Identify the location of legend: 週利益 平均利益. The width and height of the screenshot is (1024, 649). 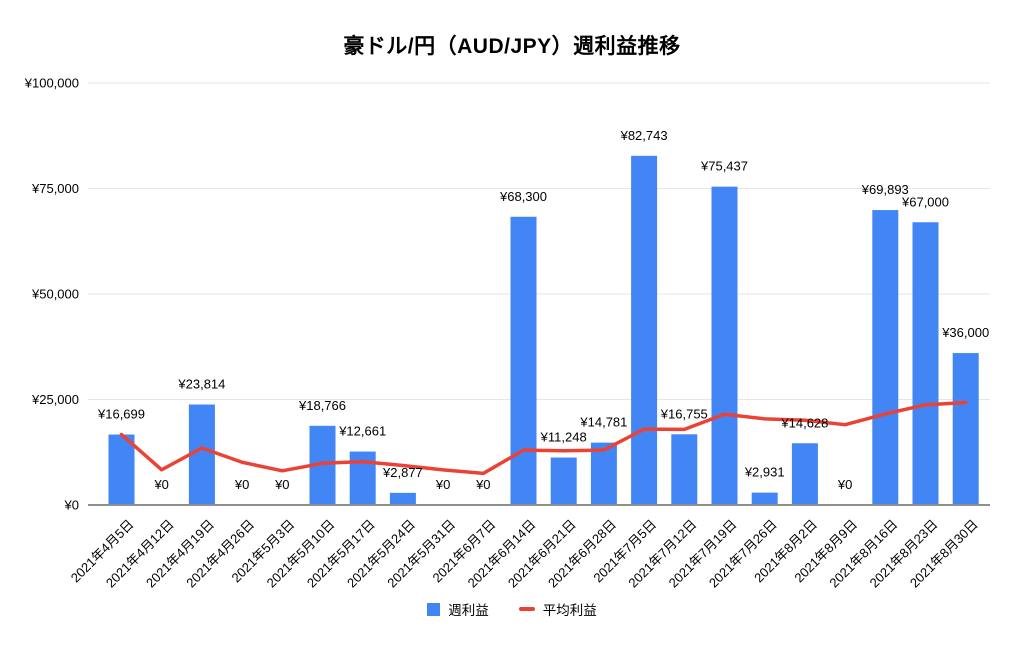
(512, 609).